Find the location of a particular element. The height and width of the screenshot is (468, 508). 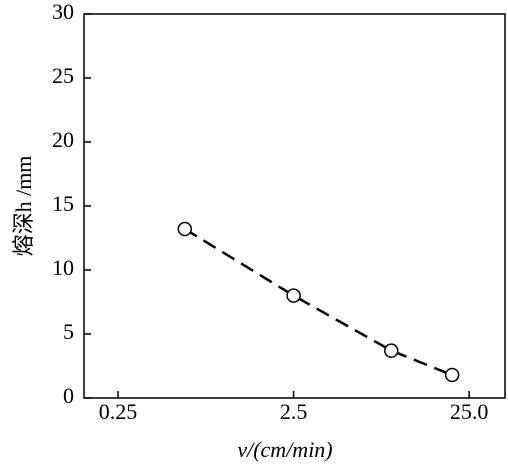

y-tick-label: 5 is located at coordinates (68, 331).